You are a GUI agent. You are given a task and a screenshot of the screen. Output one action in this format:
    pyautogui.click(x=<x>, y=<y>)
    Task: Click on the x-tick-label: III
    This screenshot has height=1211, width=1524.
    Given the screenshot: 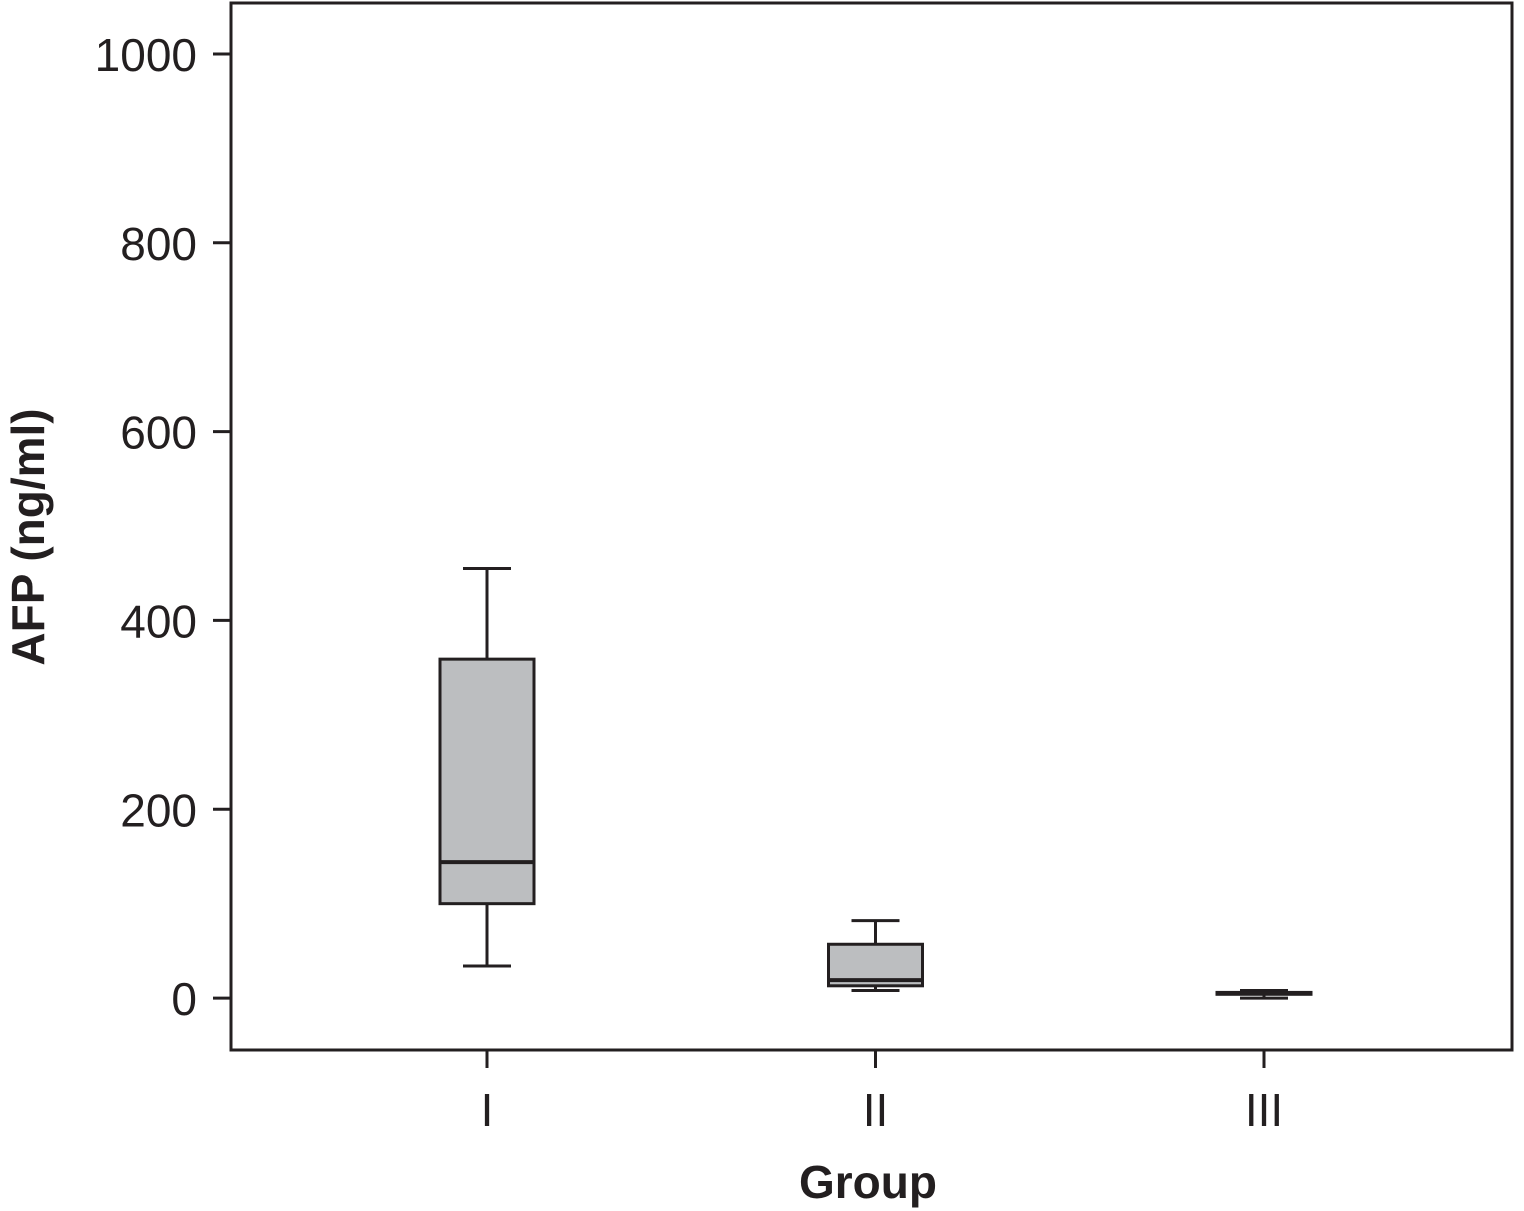 What is the action you would take?
    pyautogui.click(x=1264, y=1110)
    